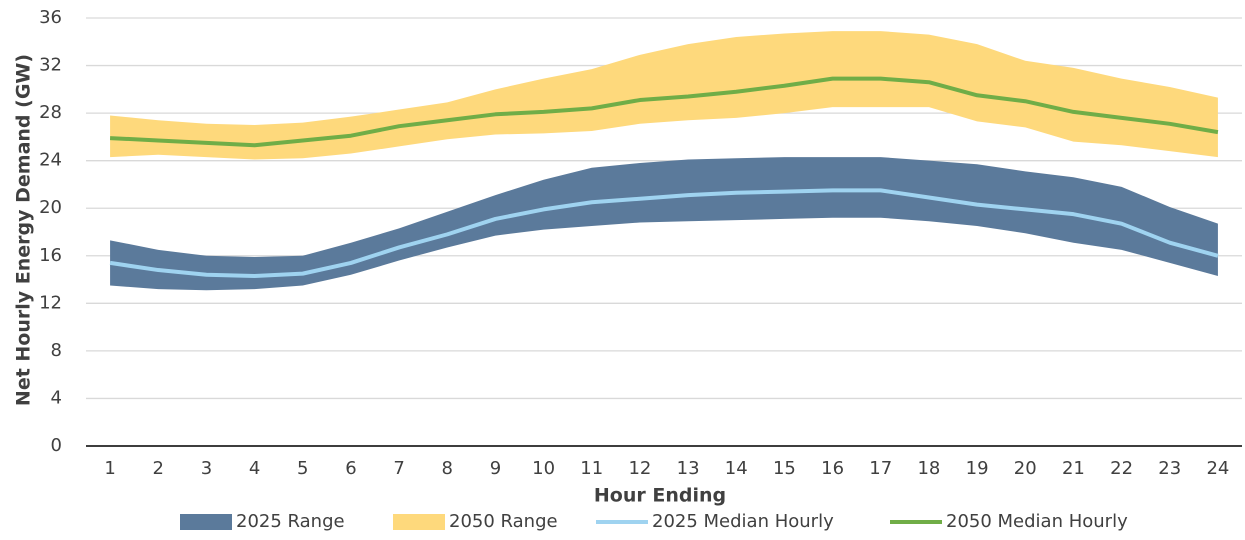  Describe the element at coordinates (1037, 521) in the screenshot. I see `legend-label: 2050 Median Hourly` at that location.